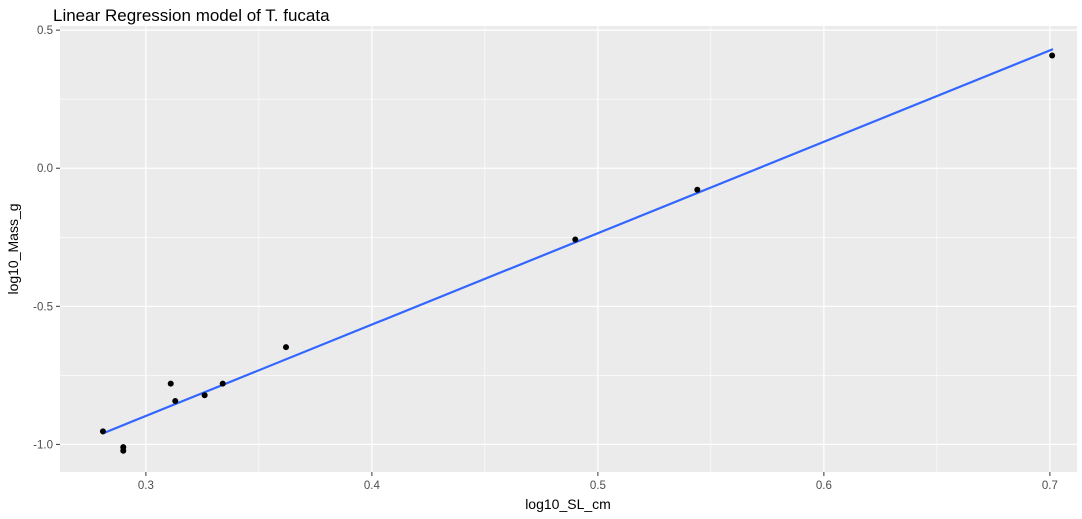 This screenshot has width=1082, height=519. What do you see at coordinates (372, 486) in the screenshot?
I see `x-tick-label: 0.4` at bounding box center [372, 486].